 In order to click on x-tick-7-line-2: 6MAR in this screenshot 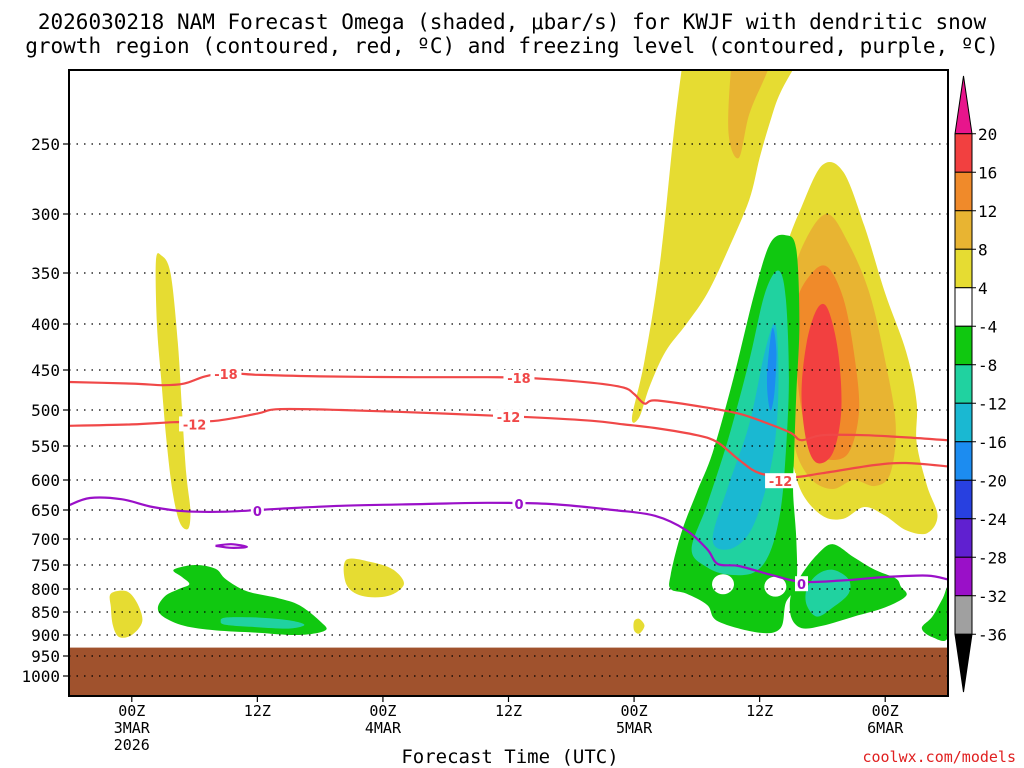, I will do `click(885, 728)`.